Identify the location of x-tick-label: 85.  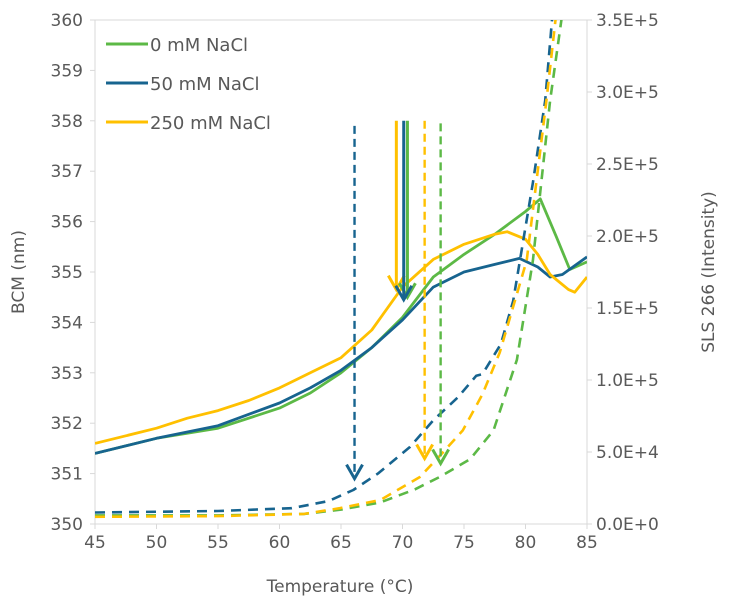
(587, 543).